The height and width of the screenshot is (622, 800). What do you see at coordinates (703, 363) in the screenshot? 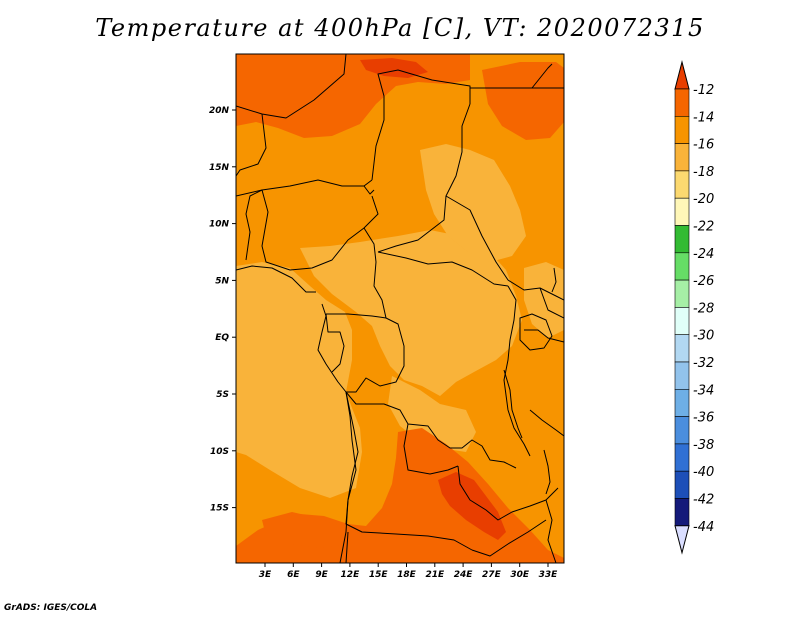
I see `colorbar-label: -32` at bounding box center [703, 363].